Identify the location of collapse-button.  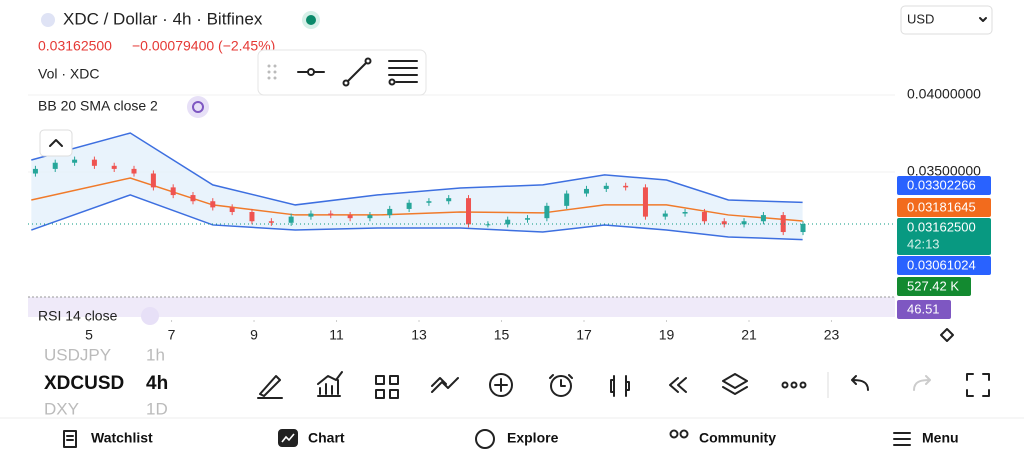
(56, 143).